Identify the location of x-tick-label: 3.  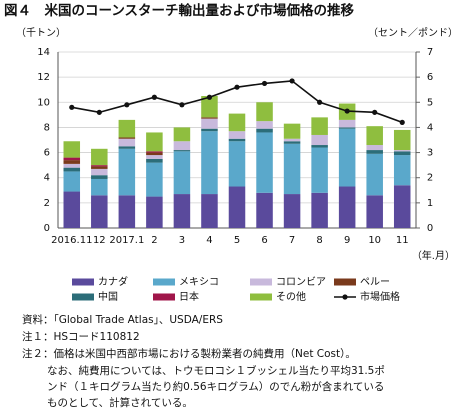
(182, 240).